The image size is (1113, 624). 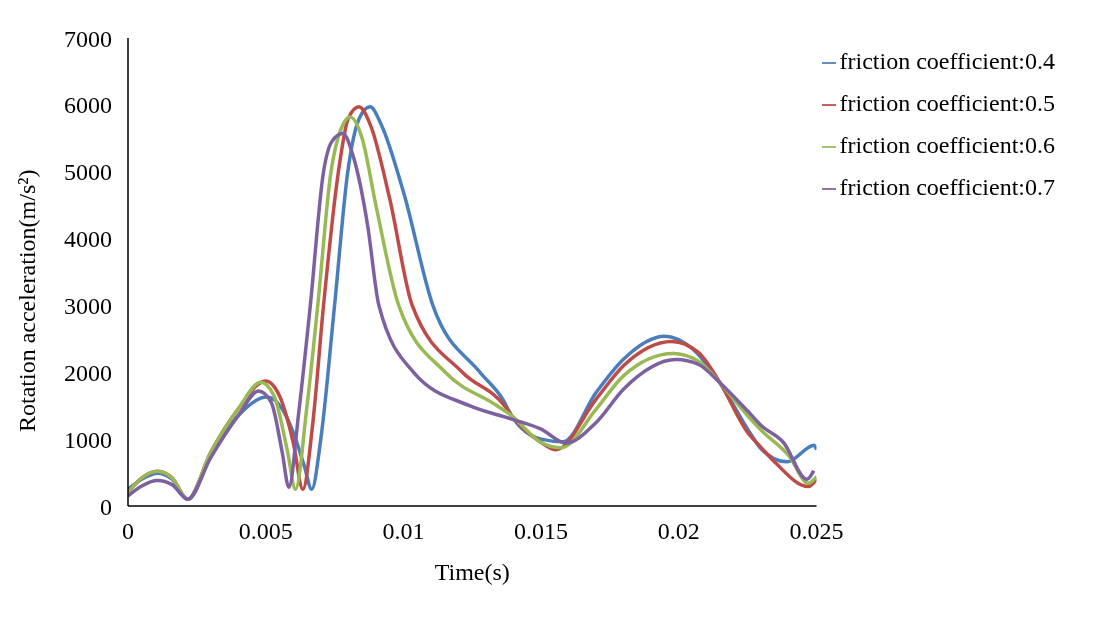 What do you see at coordinates (403, 531) in the screenshot?
I see `x-tick-label: 0.01` at bounding box center [403, 531].